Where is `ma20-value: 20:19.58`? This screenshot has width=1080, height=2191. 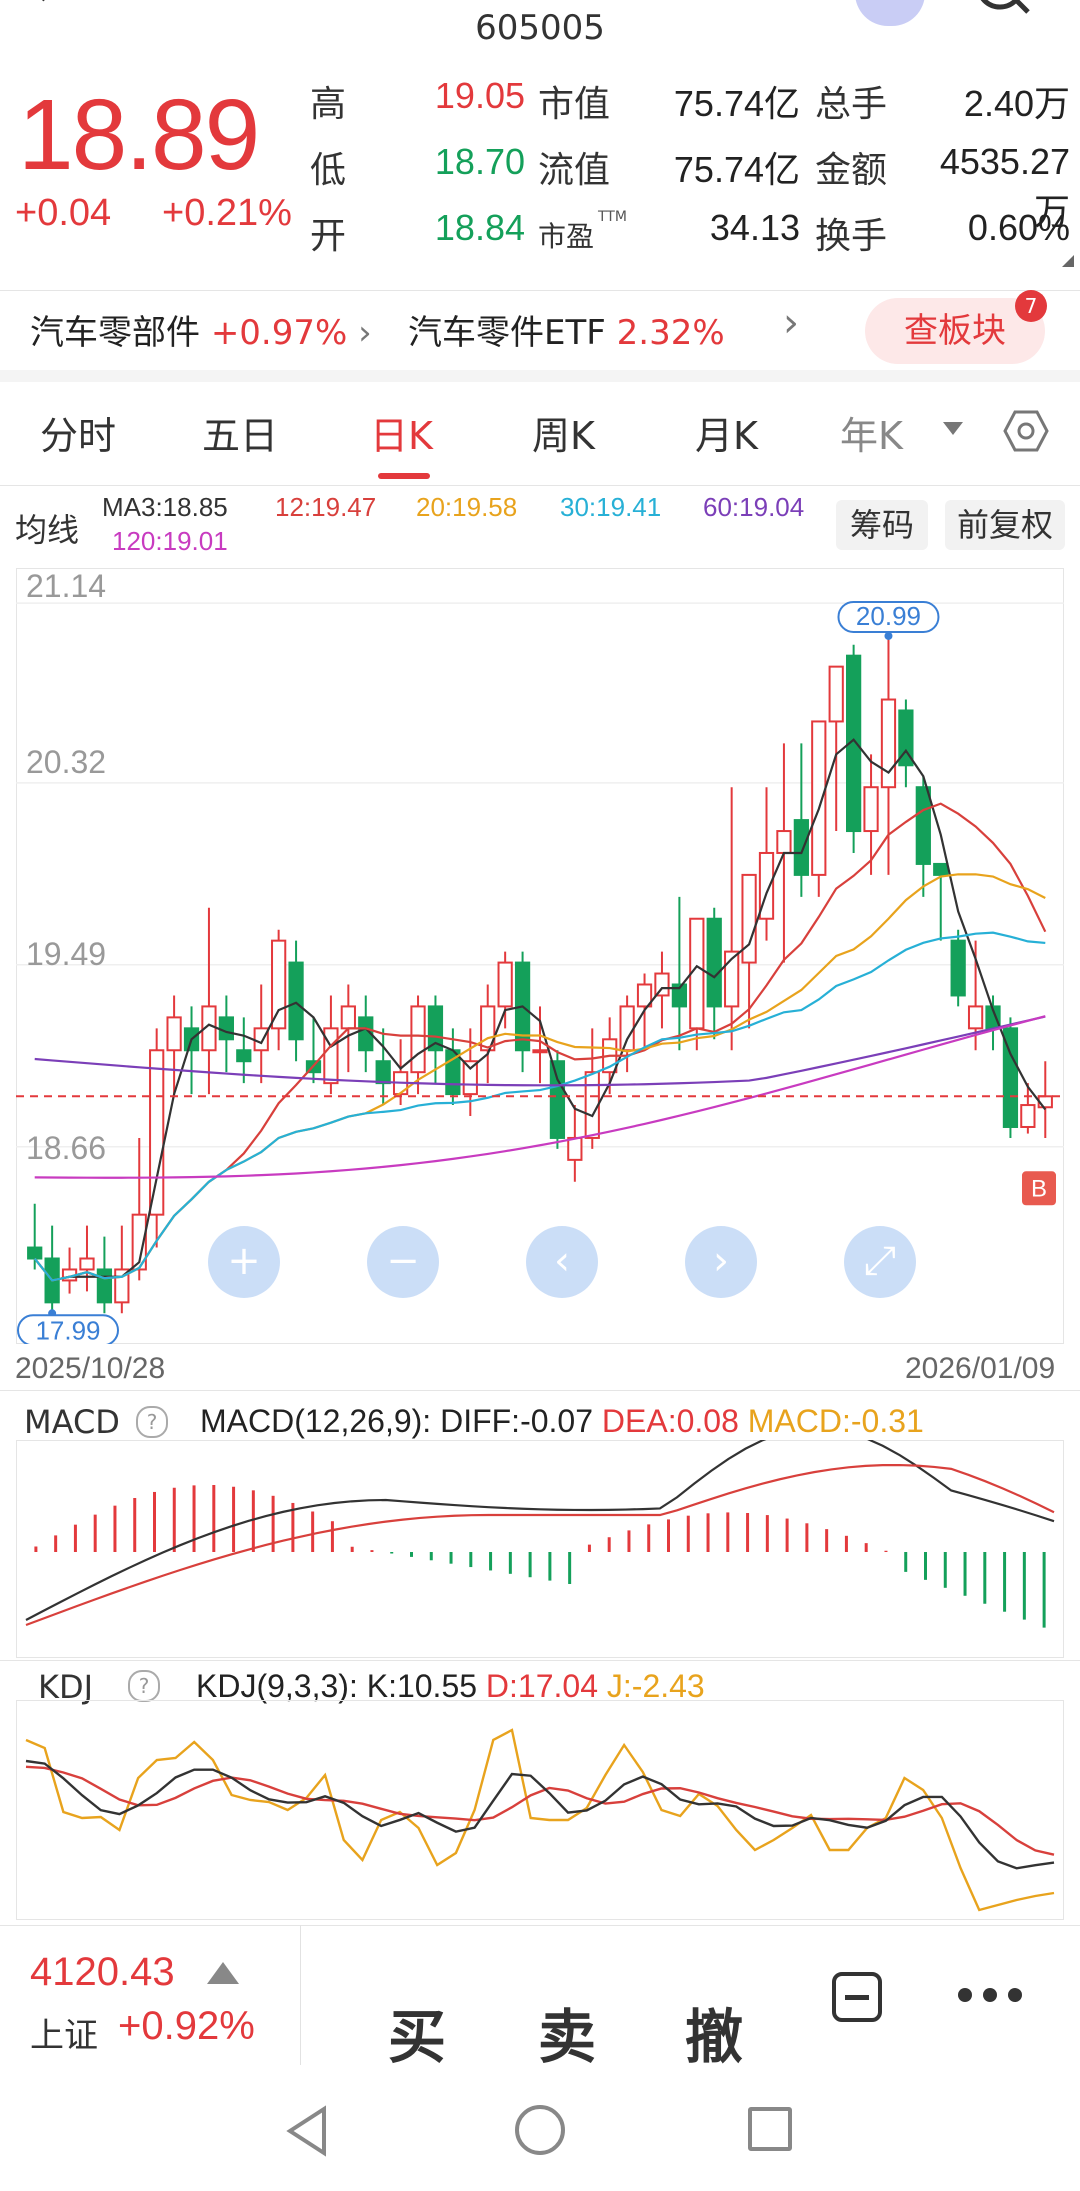
ma20-value: 20:19.58 is located at coordinates (467, 507).